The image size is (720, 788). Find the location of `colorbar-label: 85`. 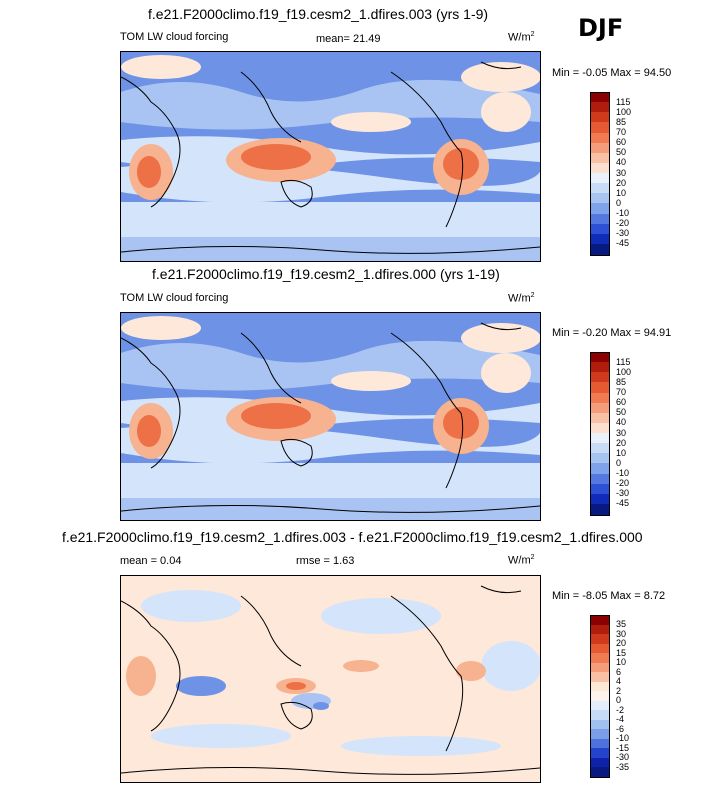

colorbar-label: 85 is located at coordinates (621, 381).